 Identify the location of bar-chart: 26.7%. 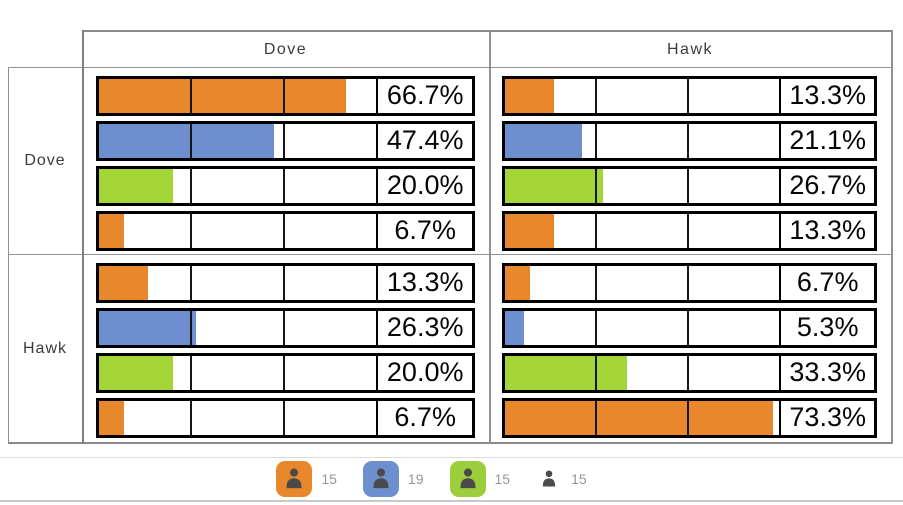
(689, 185).